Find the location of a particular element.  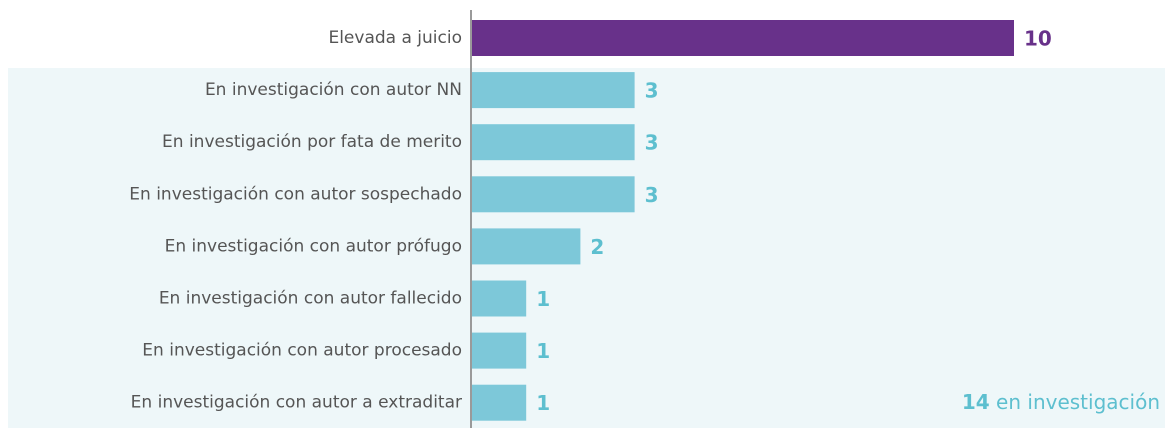

category-label: En investigación con autor a extraditar is located at coordinates (296, 403).